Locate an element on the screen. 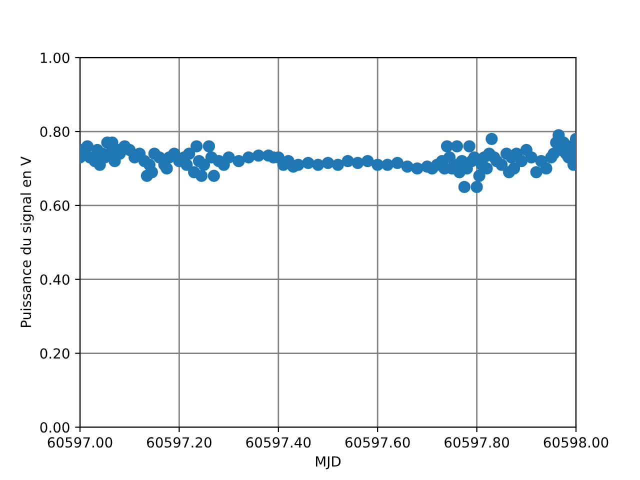  x-tick-label: 60597.60 is located at coordinates (377, 442).